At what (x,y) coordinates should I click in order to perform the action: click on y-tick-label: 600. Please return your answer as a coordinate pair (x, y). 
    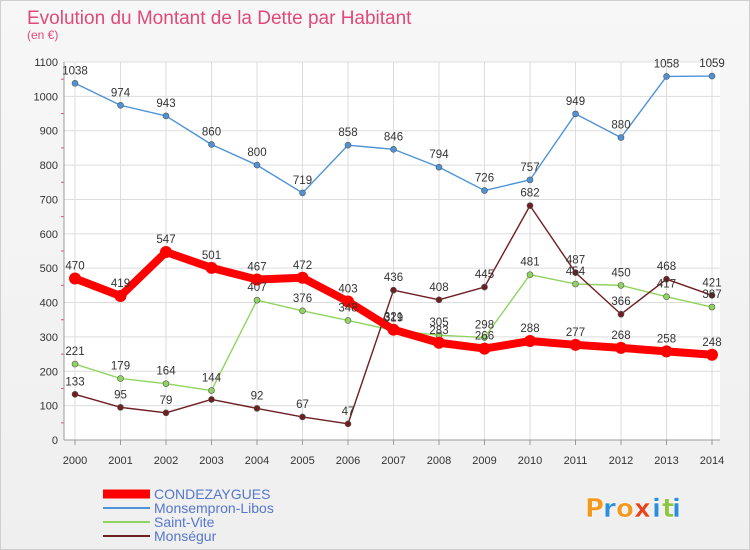
    Looking at the image, I should click on (49, 235).